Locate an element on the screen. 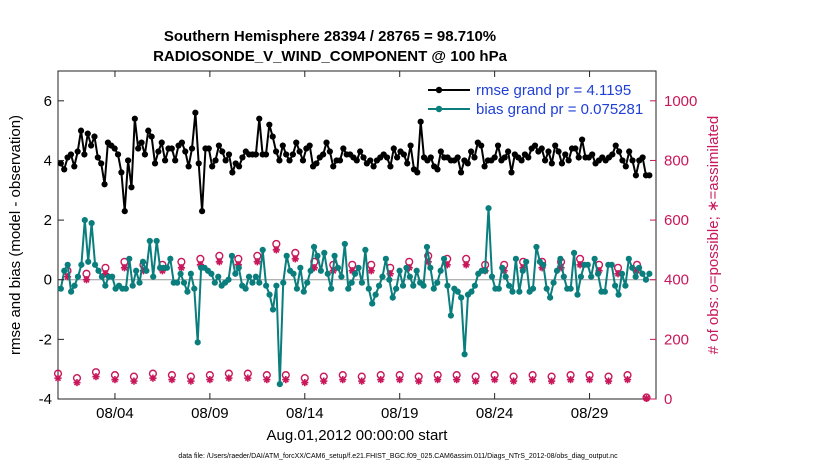 This screenshot has width=830, height=470. y-tick-label-left: 4 is located at coordinates (48, 160).